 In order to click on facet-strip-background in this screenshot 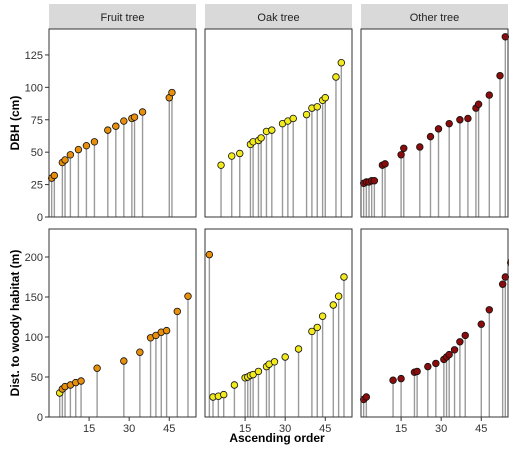, I will do `click(122, 16)`.